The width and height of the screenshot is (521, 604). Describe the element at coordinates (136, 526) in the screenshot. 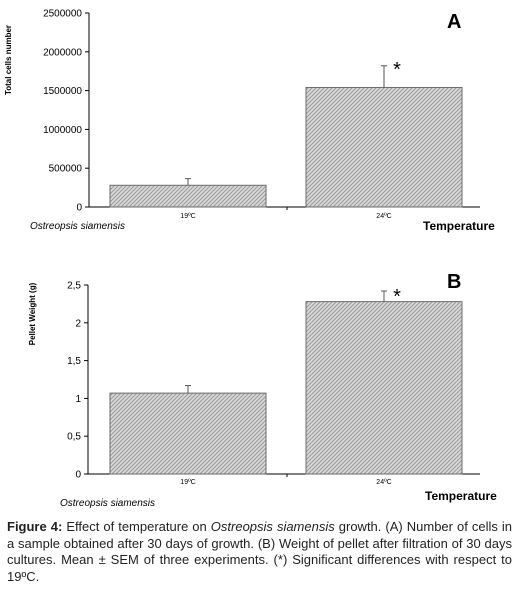

I see `caption-text-1: Effect of temperature on` at that location.